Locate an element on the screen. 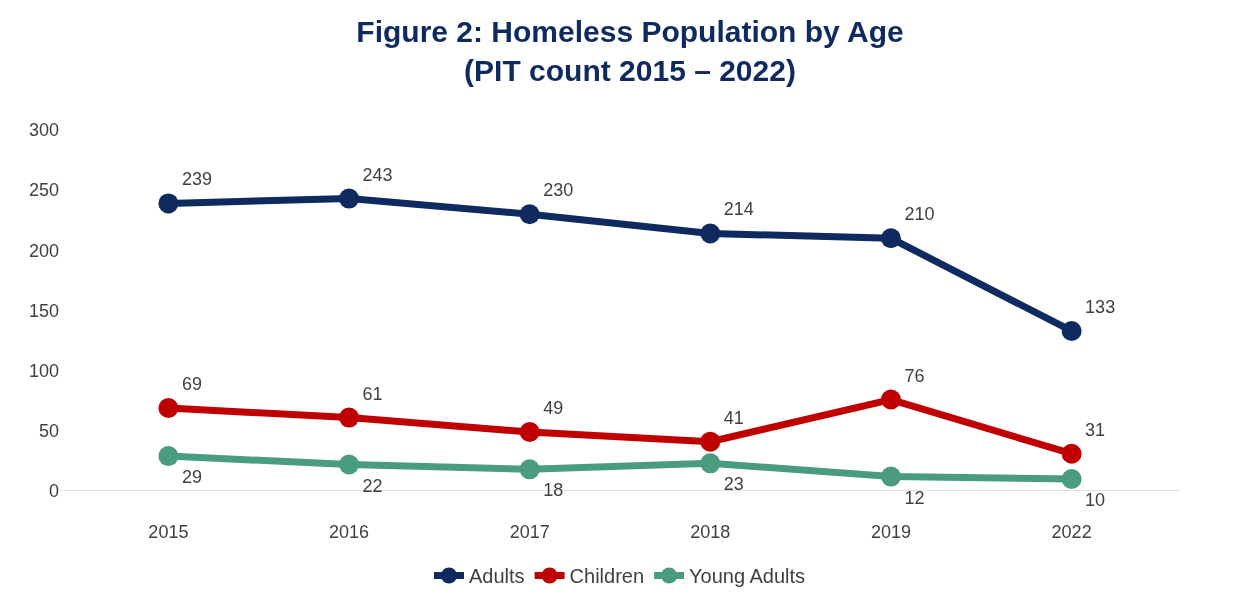 This screenshot has width=1260, height=607. x-tick-label: 2015 is located at coordinates (168, 532).